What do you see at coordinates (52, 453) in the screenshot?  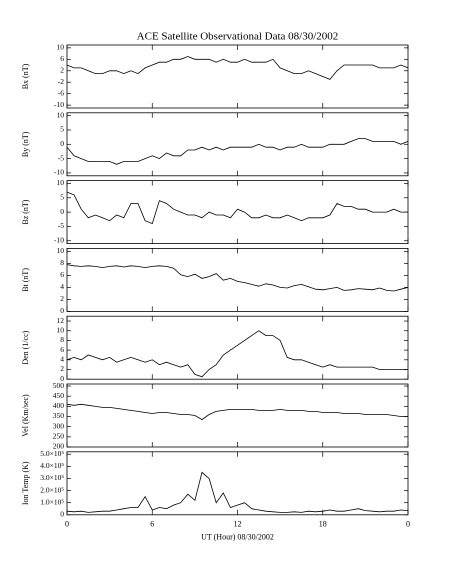 I see `y-tick-label: 5.0×10⁵` at bounding box center [52, 453].